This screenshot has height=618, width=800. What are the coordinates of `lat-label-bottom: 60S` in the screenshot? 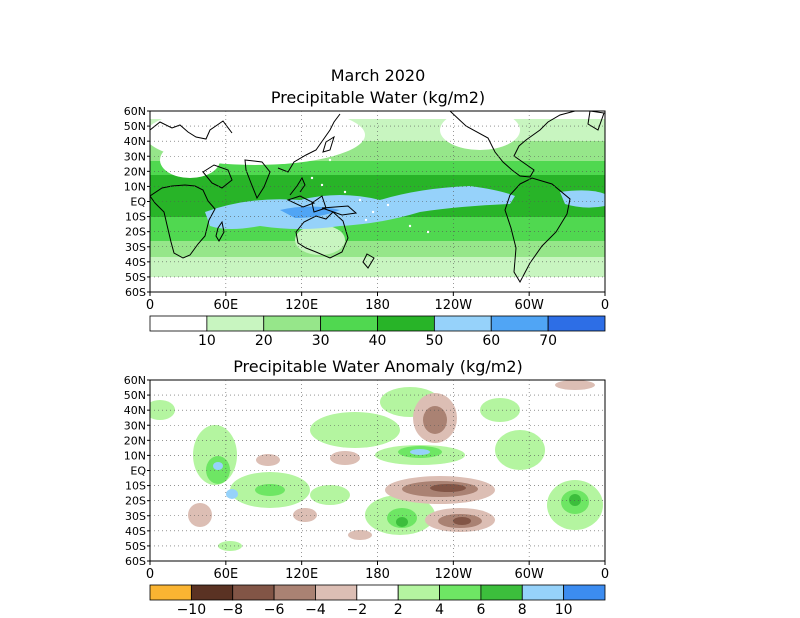 It's located at (135, 561).